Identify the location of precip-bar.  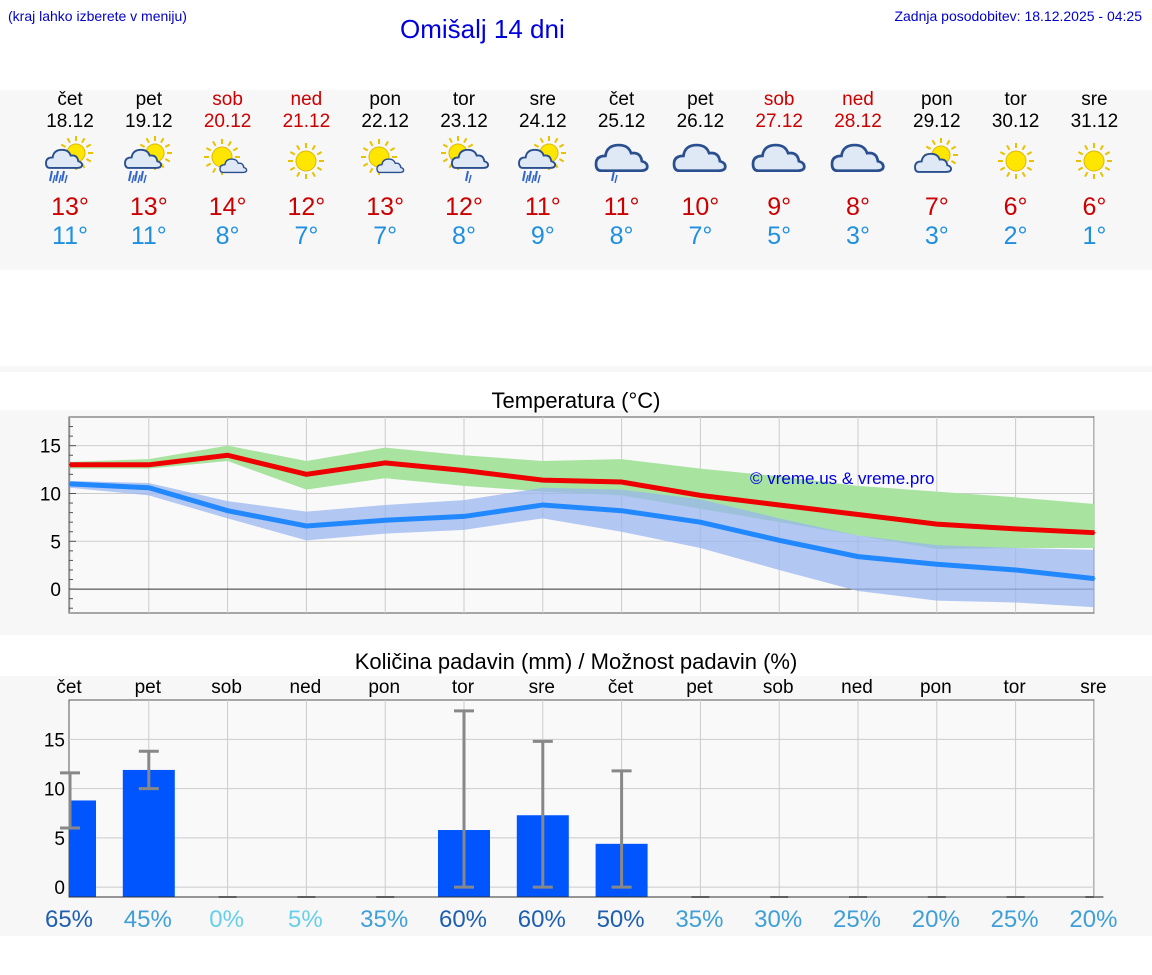
(82, 848).